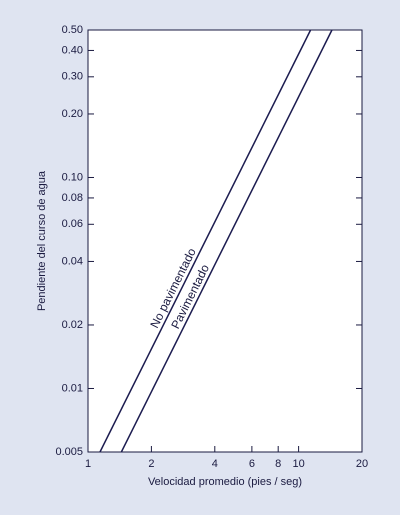 This screenshot has height=515, width=400. I want to click on y-tick-label: 0.40, so click(72, 50).